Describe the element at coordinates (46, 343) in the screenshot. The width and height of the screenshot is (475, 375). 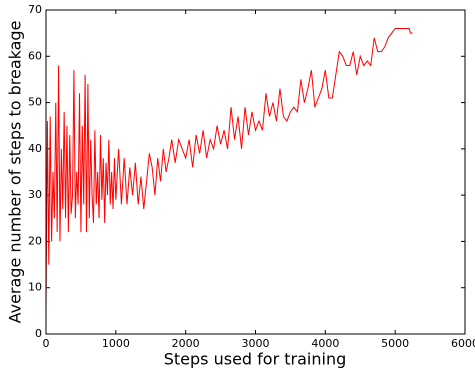
I see `x-tick-label: 0` at that location.